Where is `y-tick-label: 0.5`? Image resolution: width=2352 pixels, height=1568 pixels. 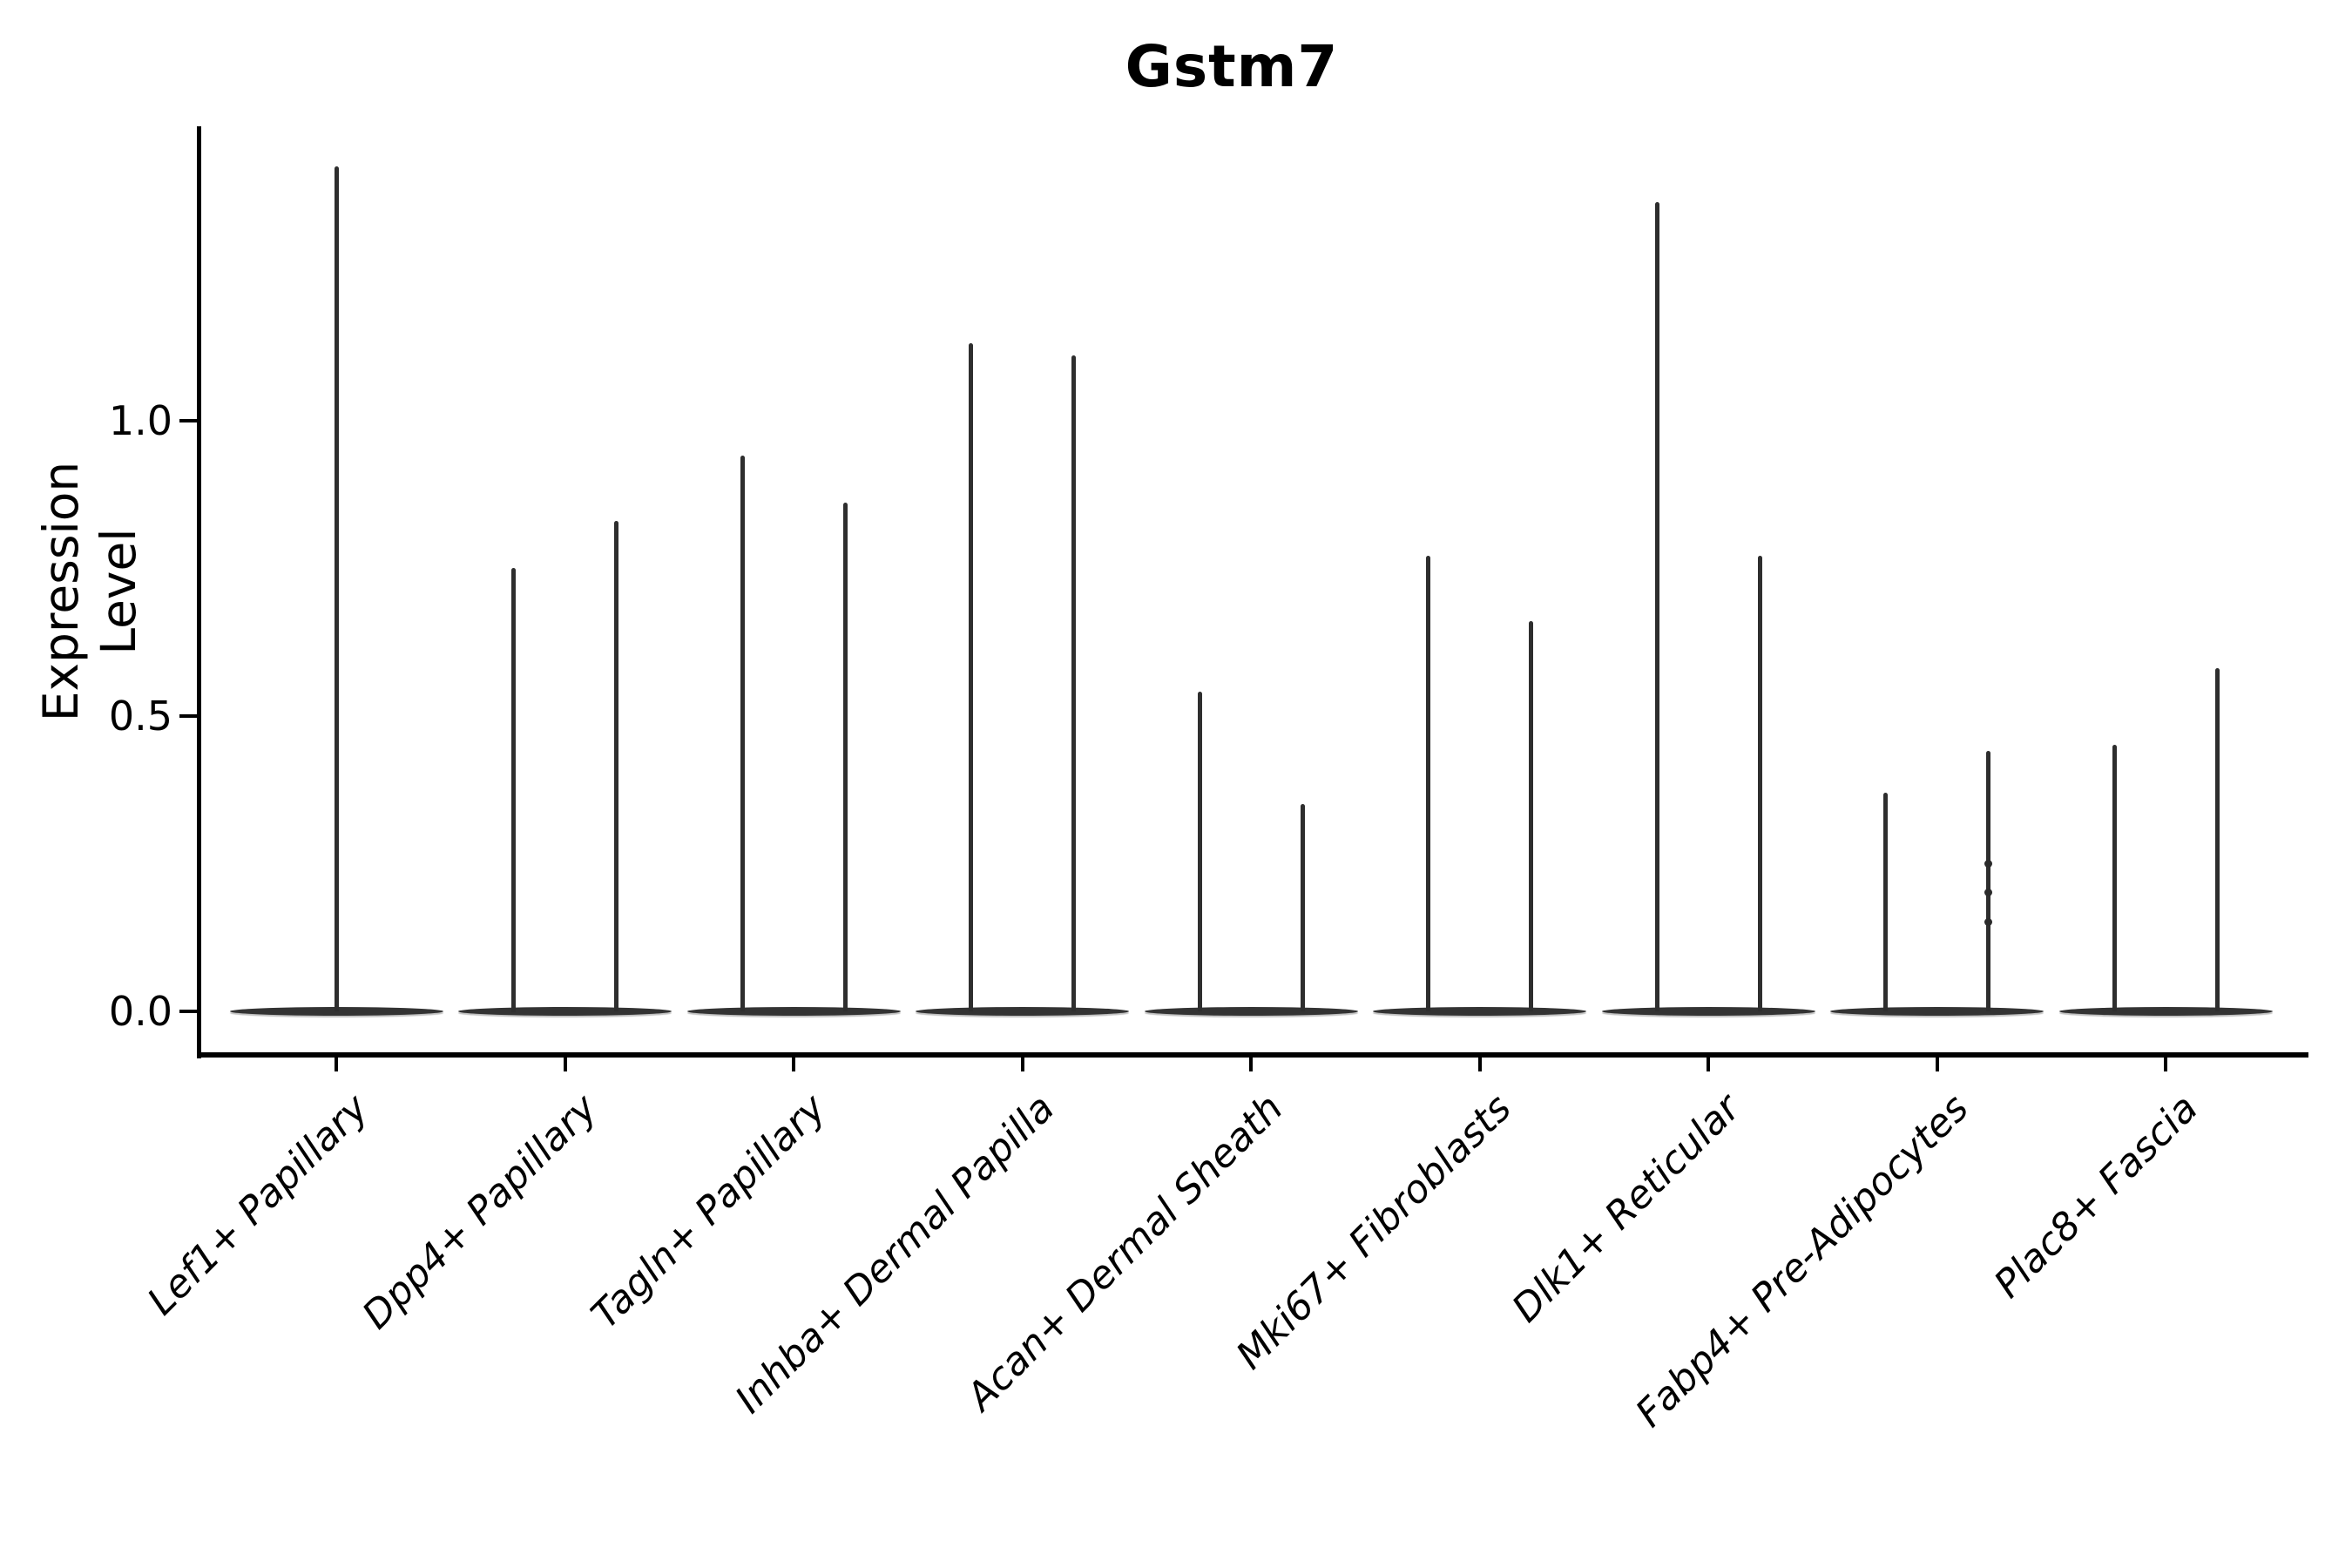
y-tick-label: 0.5 is located at coordinates (140, 716).